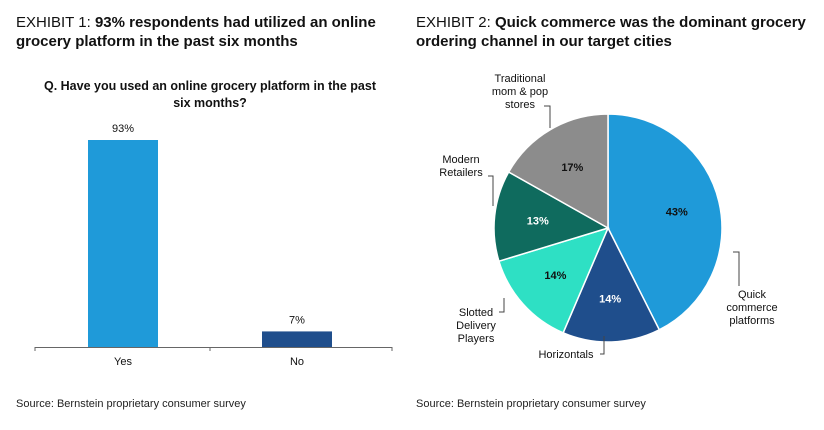  Describe the element at coordinates (297, 339) in the screenshot. I see `bar-no` at that location.